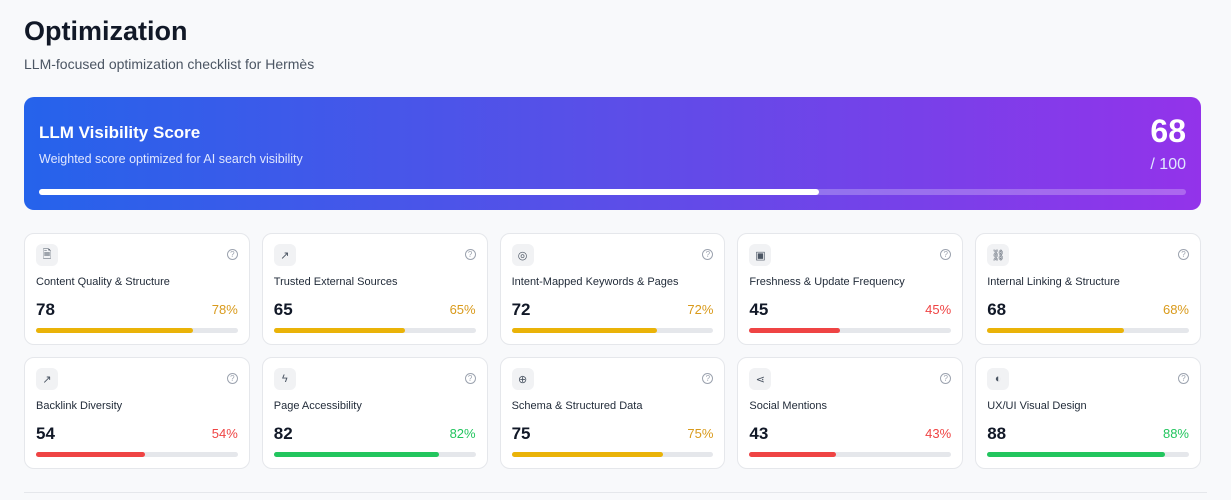 The image size is (1231, 500). Describe the element at coordinates (827, 282) in the screenshot. I see `metric-label: Freshness & Update Frequency` at that location.